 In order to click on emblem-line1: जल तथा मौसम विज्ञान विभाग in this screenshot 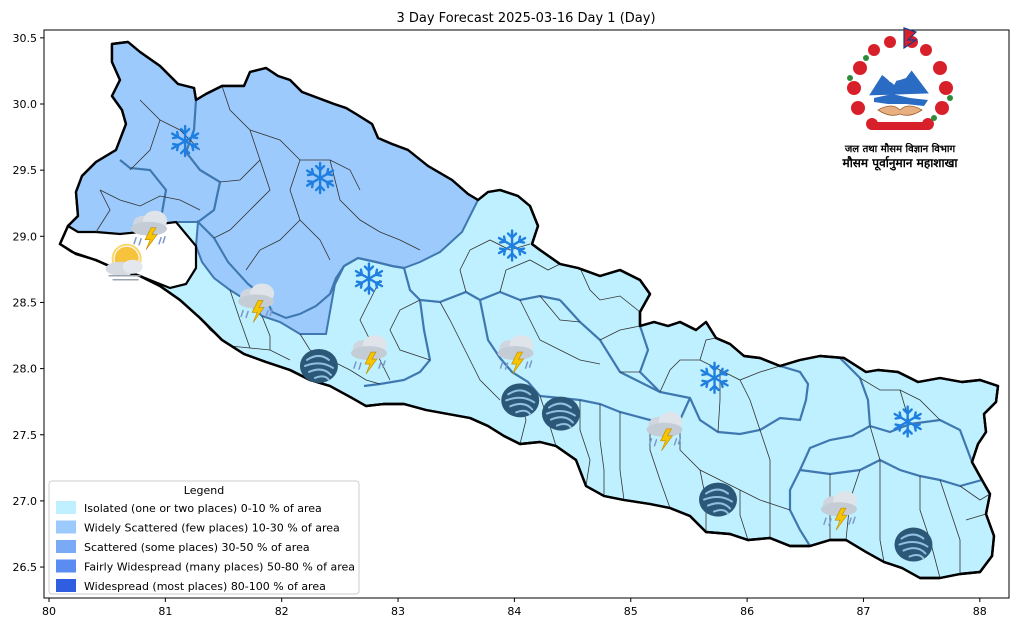, I will do `click(900, 148)`.